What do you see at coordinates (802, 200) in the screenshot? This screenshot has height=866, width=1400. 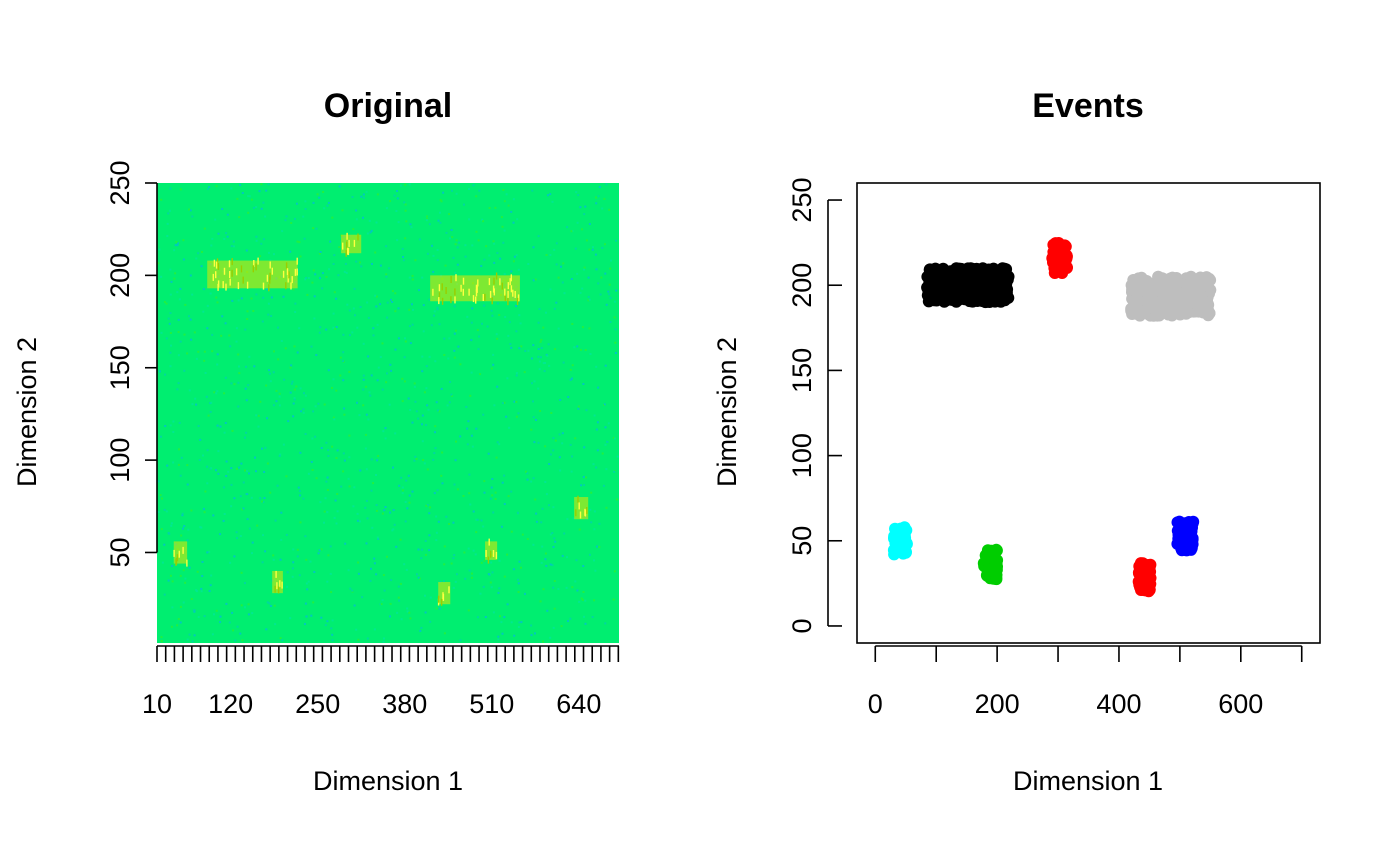 I see `events-y-tick-label: 250` at bounding box center [802, 200].